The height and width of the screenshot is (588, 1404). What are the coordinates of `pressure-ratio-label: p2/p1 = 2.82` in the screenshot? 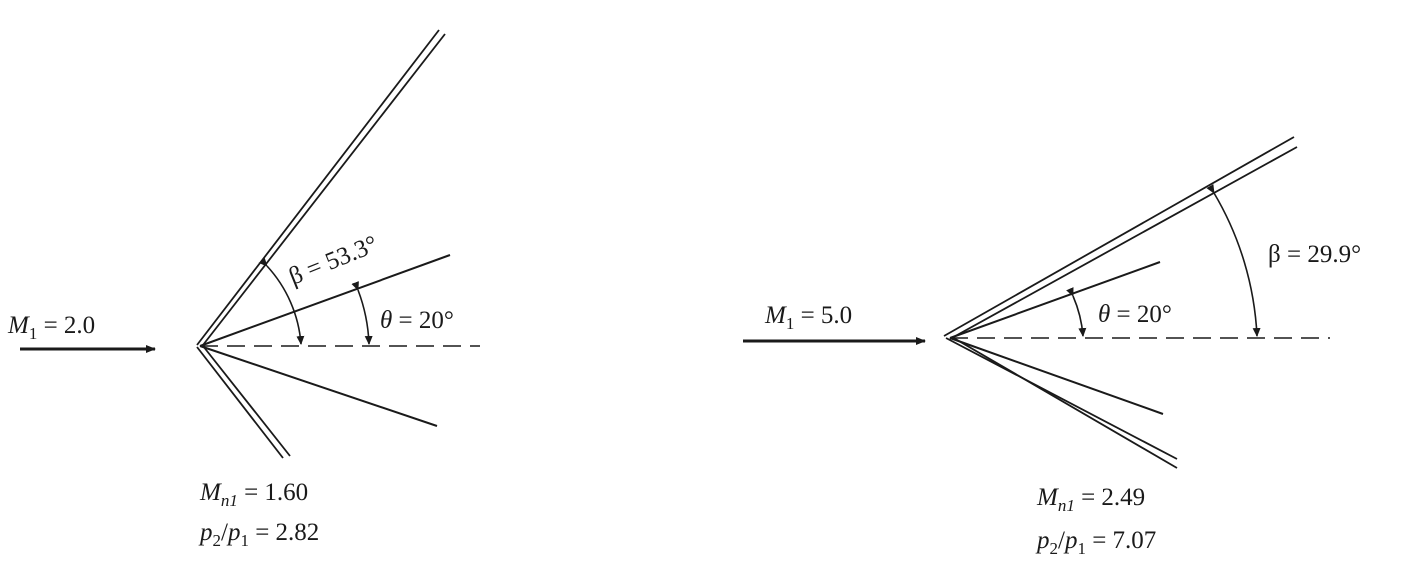 It's located at (258, 534).